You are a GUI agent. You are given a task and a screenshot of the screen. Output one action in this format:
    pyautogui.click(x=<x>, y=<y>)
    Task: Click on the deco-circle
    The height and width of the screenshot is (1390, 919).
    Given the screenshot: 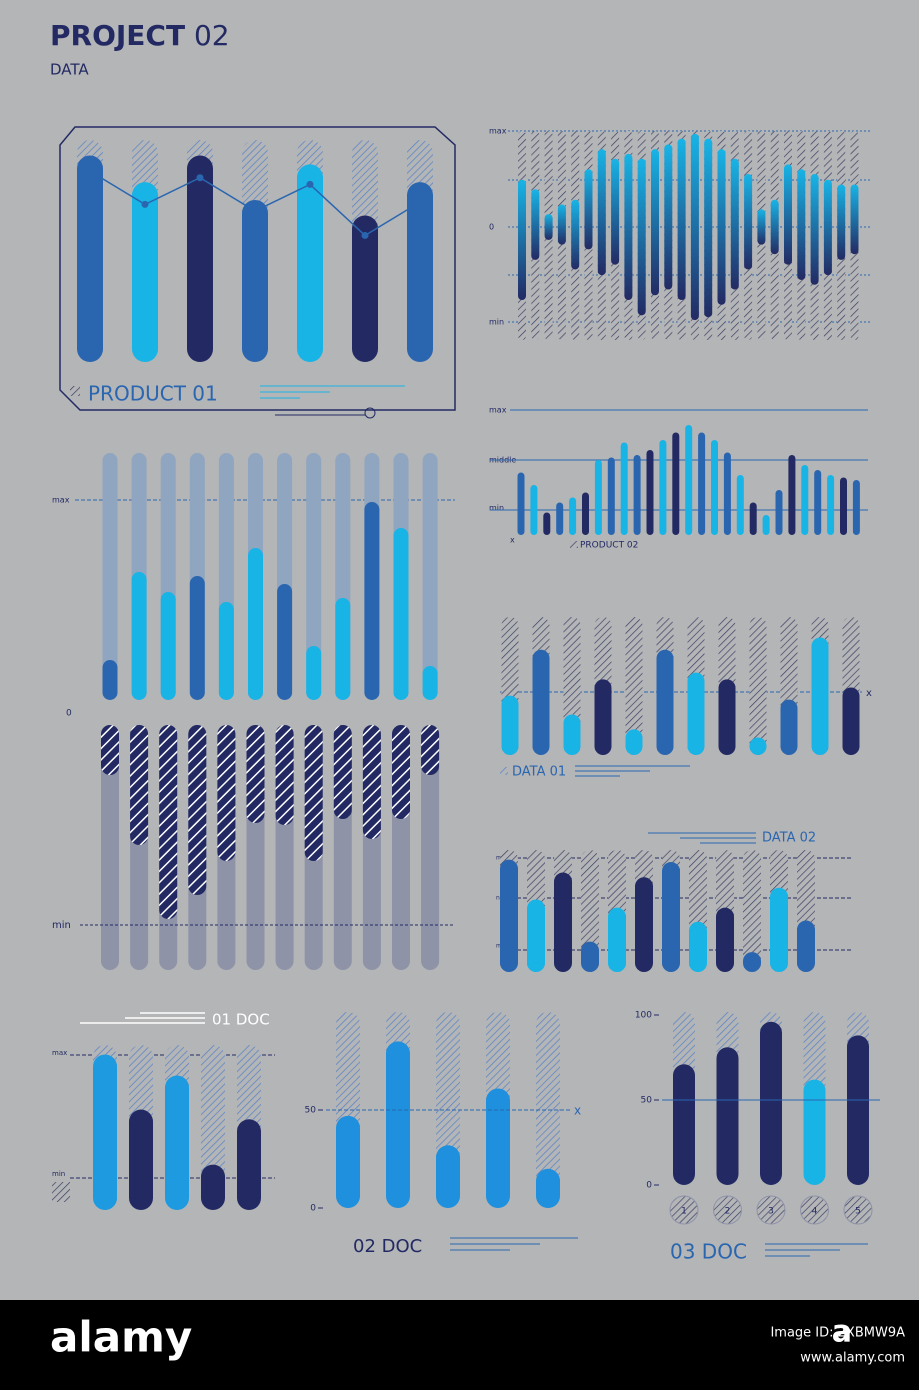 What is the action you would take?
    pyautogui.click(x=370, y=413)
    